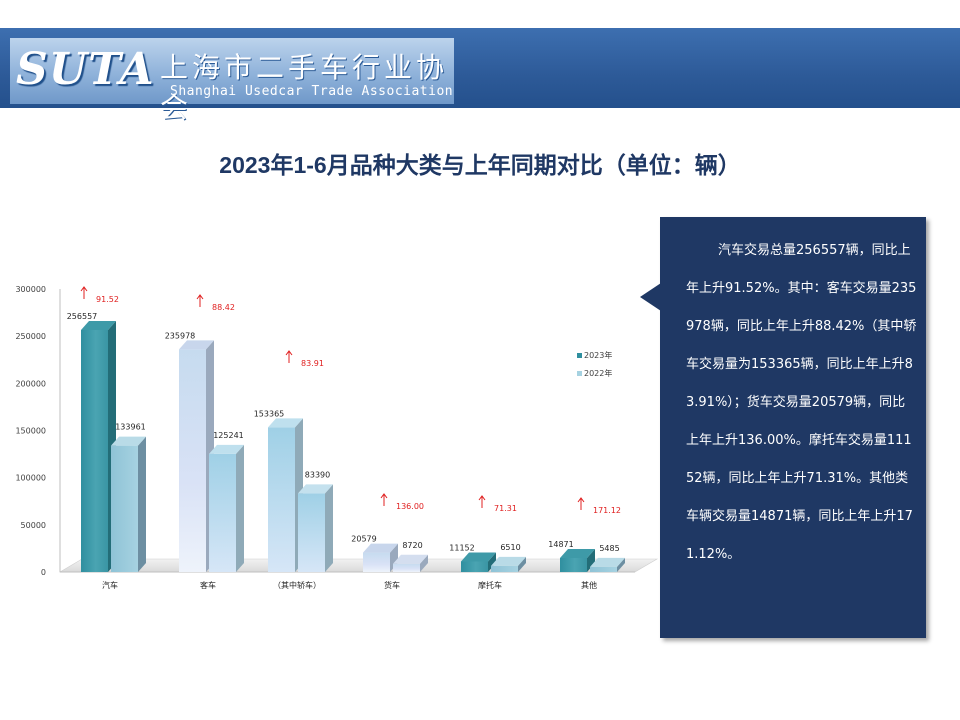  Describe the element at coordinates (410, 559) in the screenshot. I see `bar-2022-3-top` at that location.